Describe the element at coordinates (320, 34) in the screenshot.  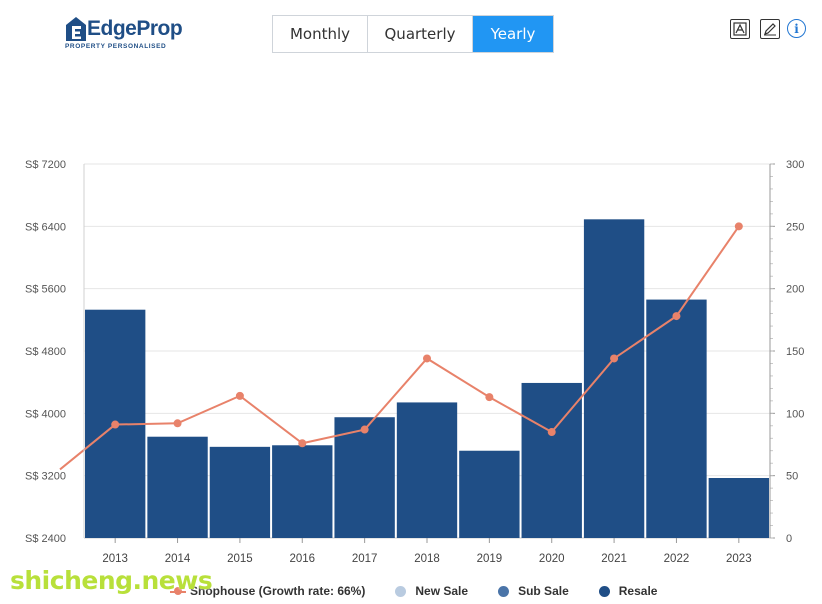
I see `tab-monthly: Monthly` at that location.